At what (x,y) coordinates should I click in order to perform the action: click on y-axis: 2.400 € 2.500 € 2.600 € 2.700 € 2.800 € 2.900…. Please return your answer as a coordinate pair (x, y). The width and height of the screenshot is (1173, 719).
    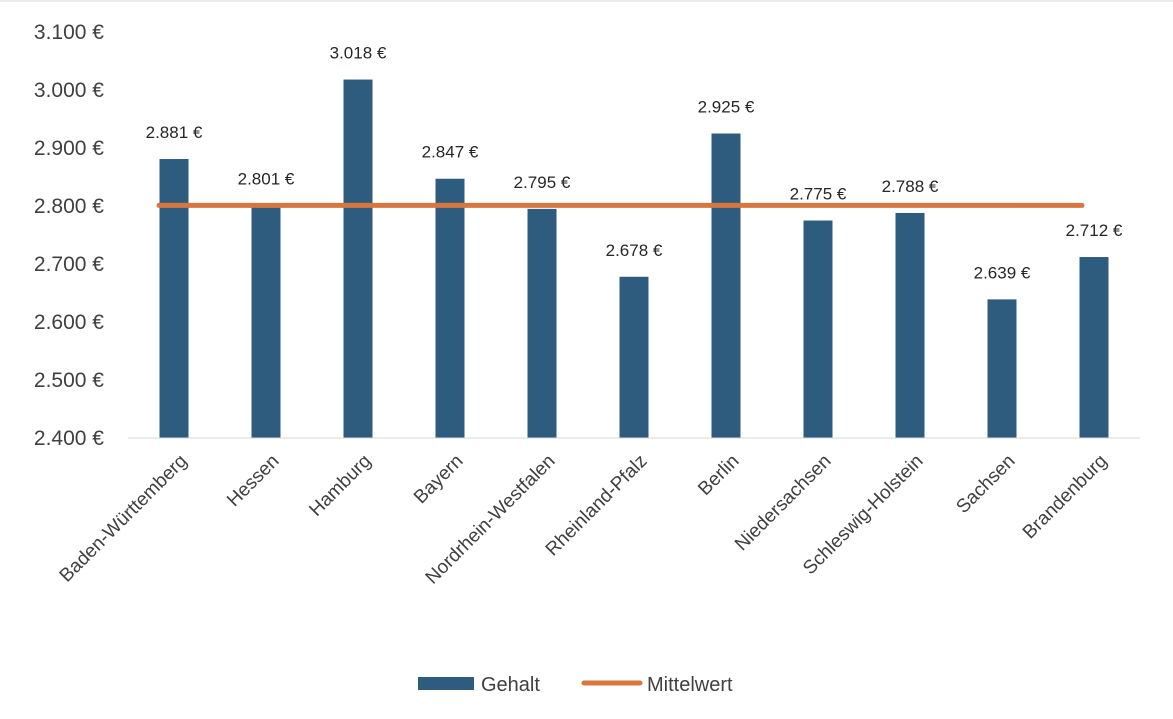
    Looking at the image, I should click on (69, 235).